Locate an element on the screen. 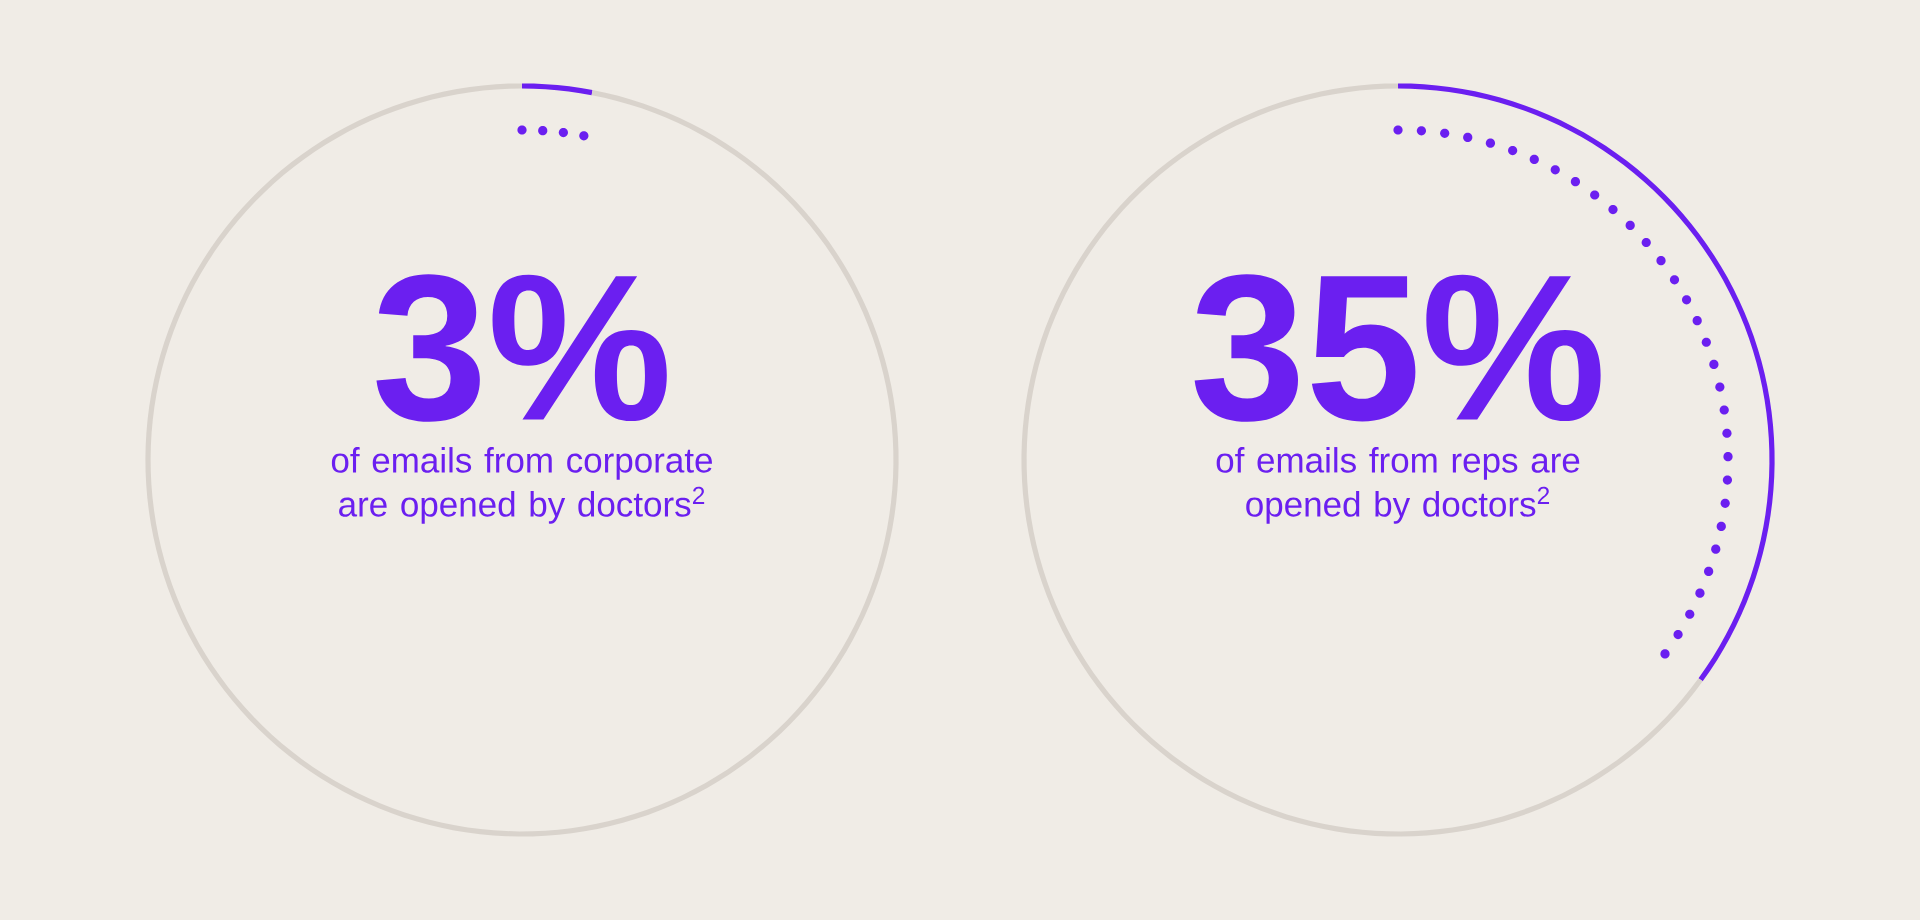  data-label: 35% is located at coordinates (1397, 348).